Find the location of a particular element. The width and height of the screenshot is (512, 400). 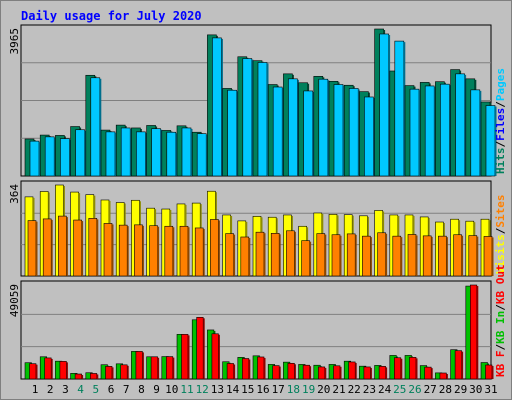

chart-title: Daily usage for July 2020 is located at coordinates (111, 16).